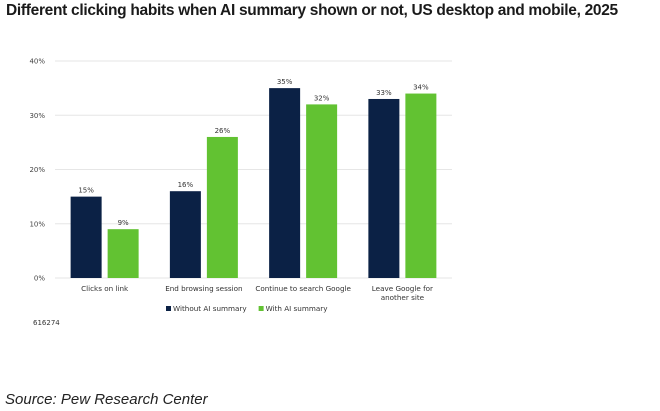  What do you see at coordinates (403, 297) in the screenshot?
I see `x-category-label: another site` at bounding box center [403, 297].